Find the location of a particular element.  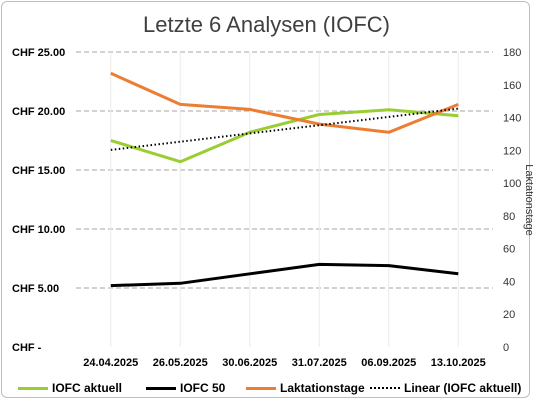

right-tick-label: 20 is located at coordinates (509, 315).